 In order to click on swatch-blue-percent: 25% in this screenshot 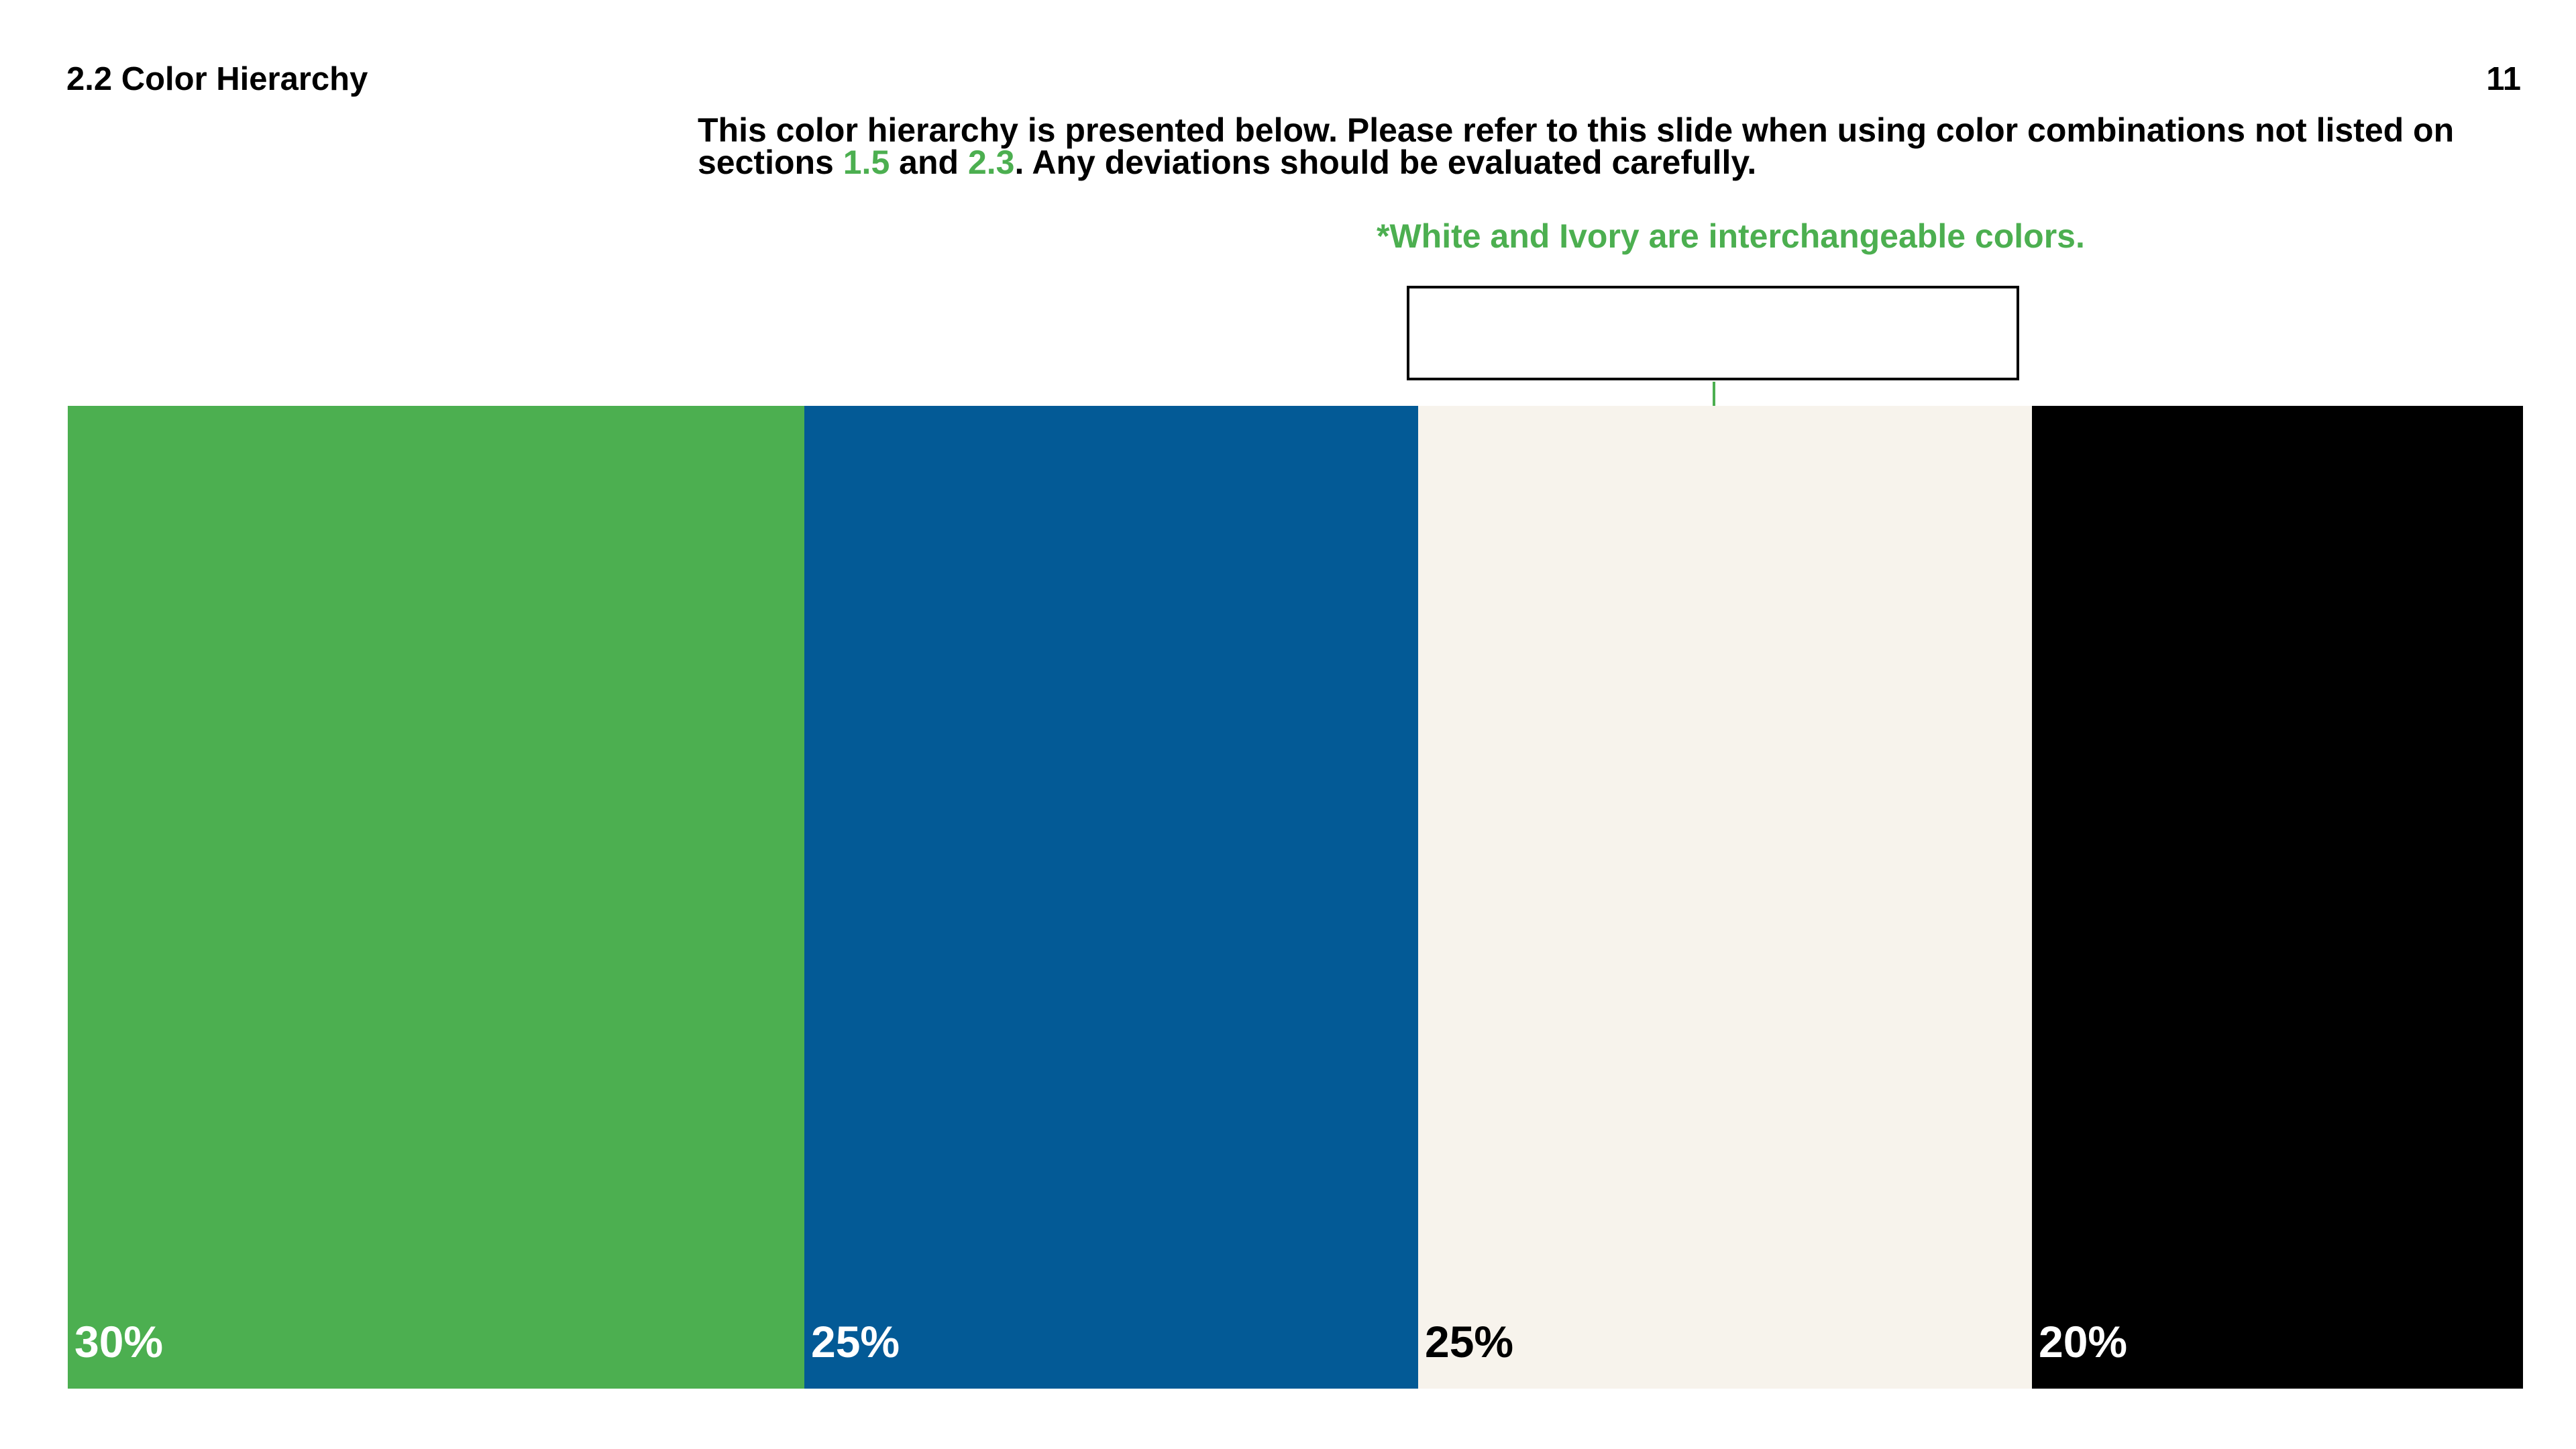, I will do `click(855, 1341)`.